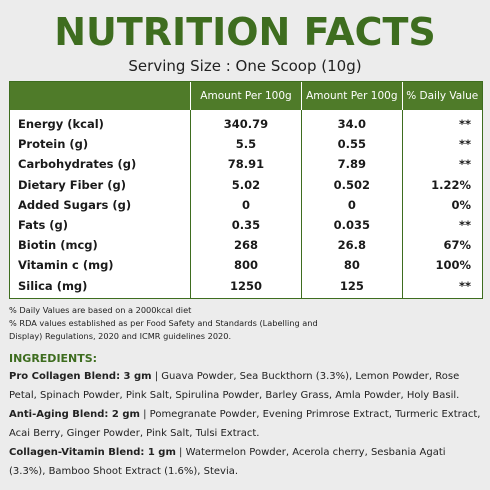  Describe the element at coordinates (351, 124) in the screenshot. I see `table-cell-perServe: 34.0` at that location.